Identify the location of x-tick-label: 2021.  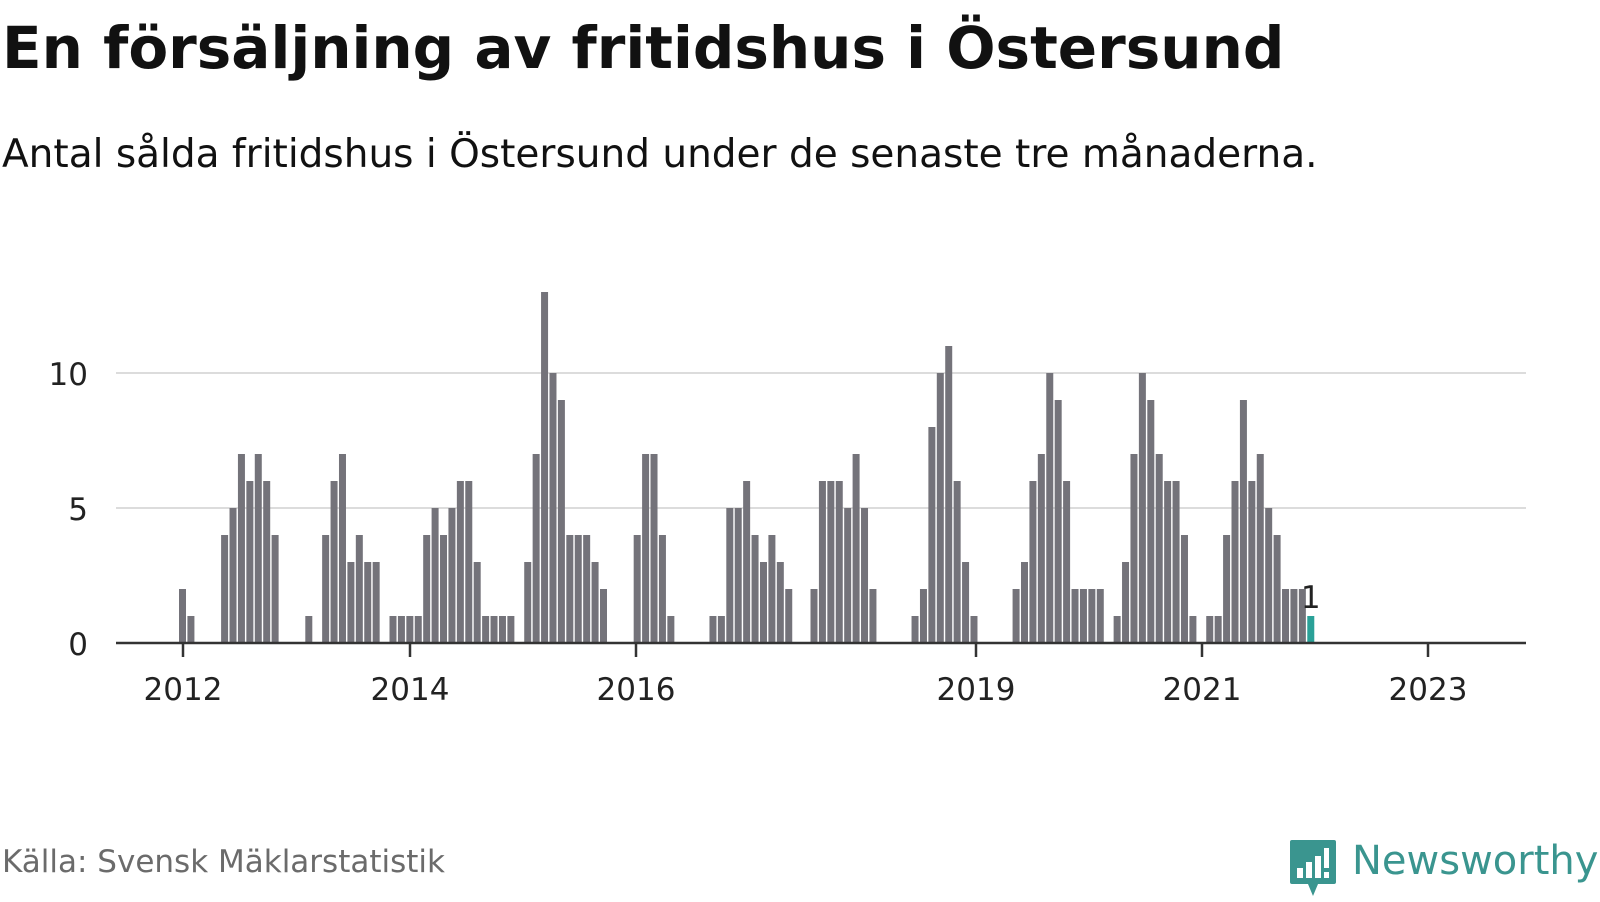
(1202, 690).